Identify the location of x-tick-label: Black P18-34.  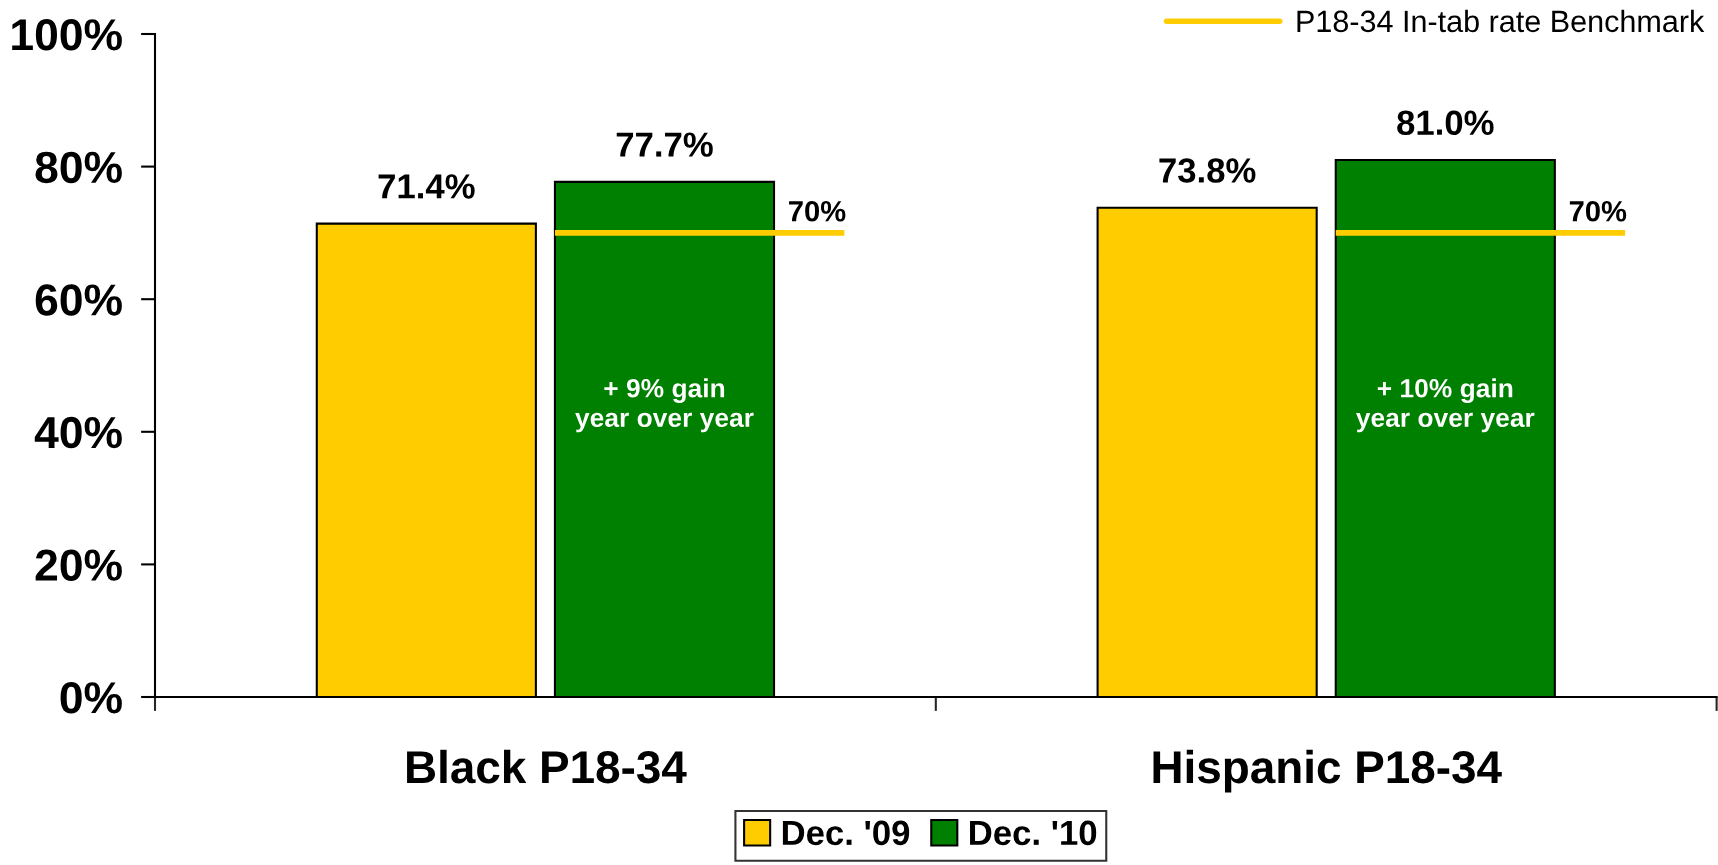
(547, 766).